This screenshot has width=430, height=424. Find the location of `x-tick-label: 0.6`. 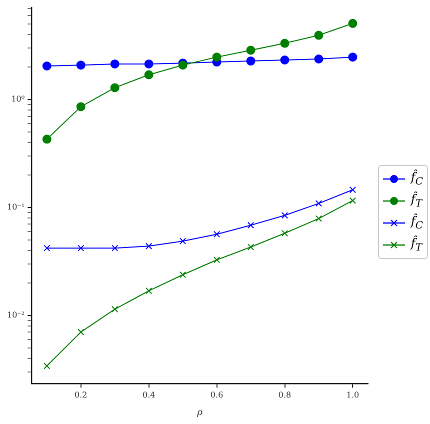

x-tick-label: 0.6 is located at coordinates (217, 395).